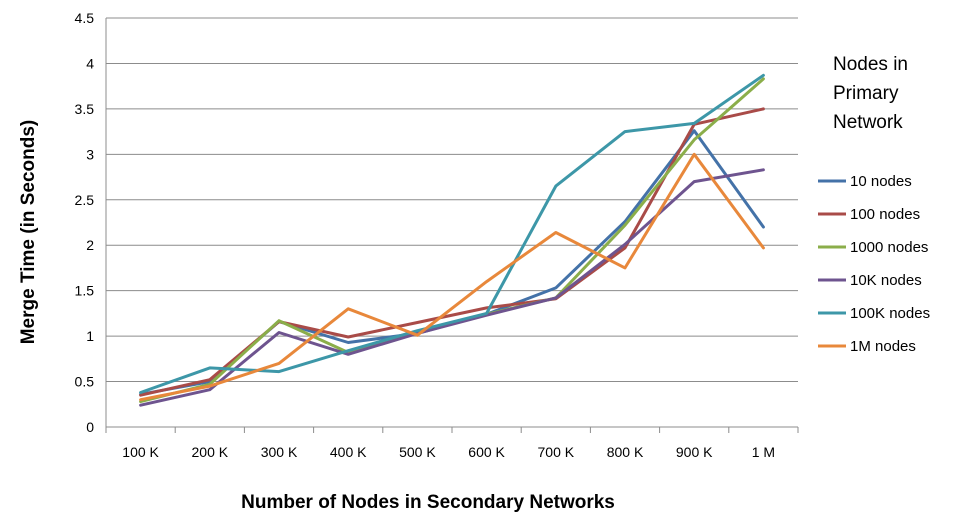 The image size is (960, 520). Describe the element at coordinates (885, 214) in the screenshot. I see `legend-label: 100 nodes` at that location.